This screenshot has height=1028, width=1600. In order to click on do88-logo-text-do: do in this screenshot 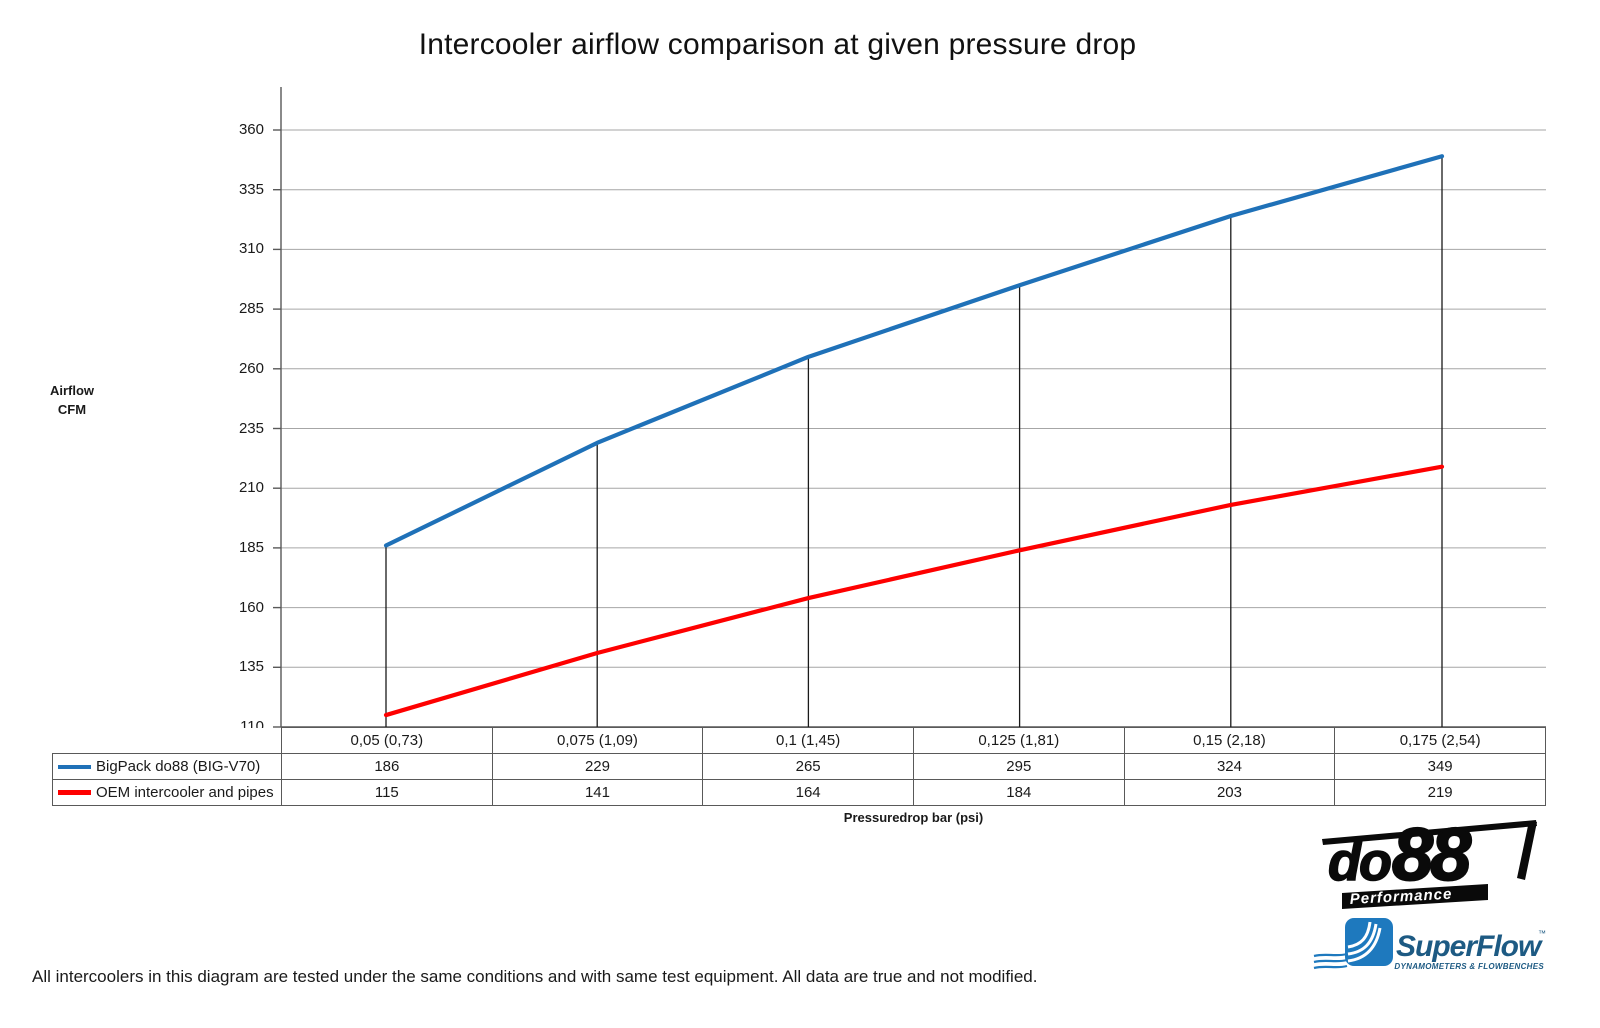, I will do `click(1359, 862)`.